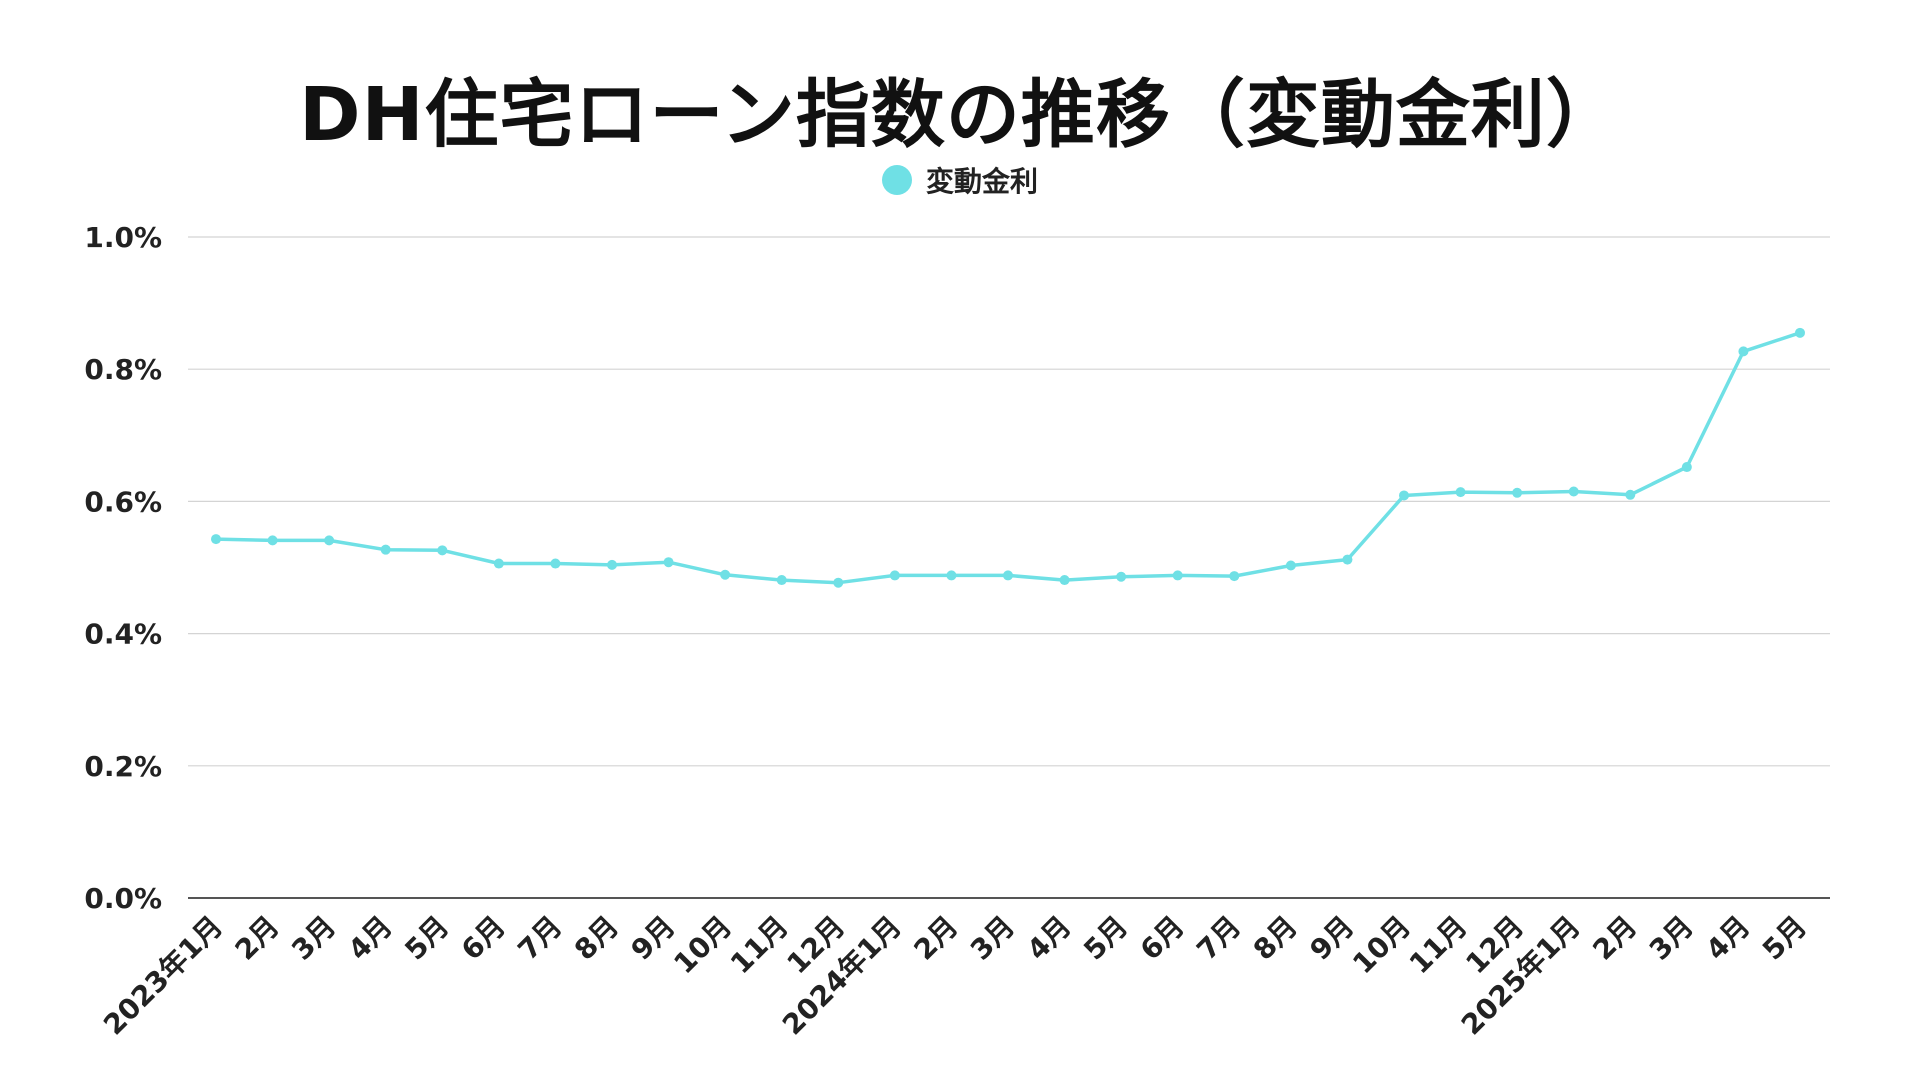 Image resolution: width=1920 pixels, height=1080 pixels. What do you see at coordinates (123, 501) in the screenshot?
I see `y-tick-label: 0.6%` at bounding box center [123, 501].